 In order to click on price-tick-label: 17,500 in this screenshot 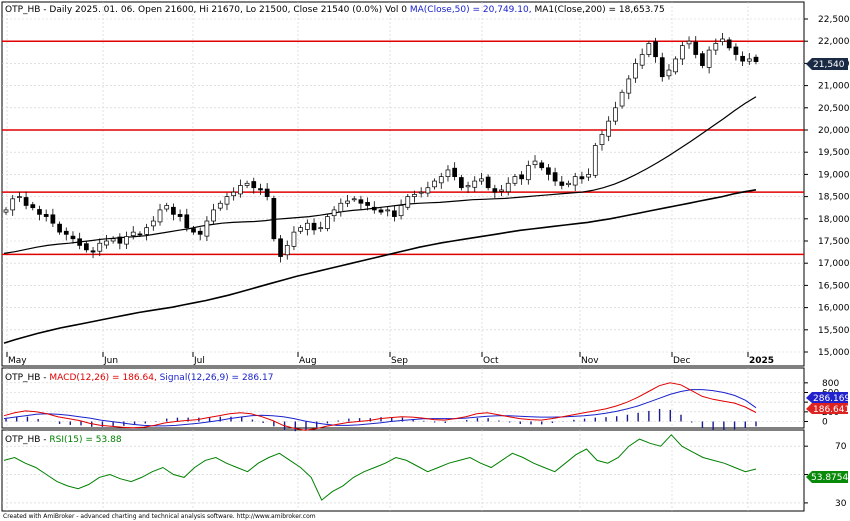, I will do `click(834, 242)`.